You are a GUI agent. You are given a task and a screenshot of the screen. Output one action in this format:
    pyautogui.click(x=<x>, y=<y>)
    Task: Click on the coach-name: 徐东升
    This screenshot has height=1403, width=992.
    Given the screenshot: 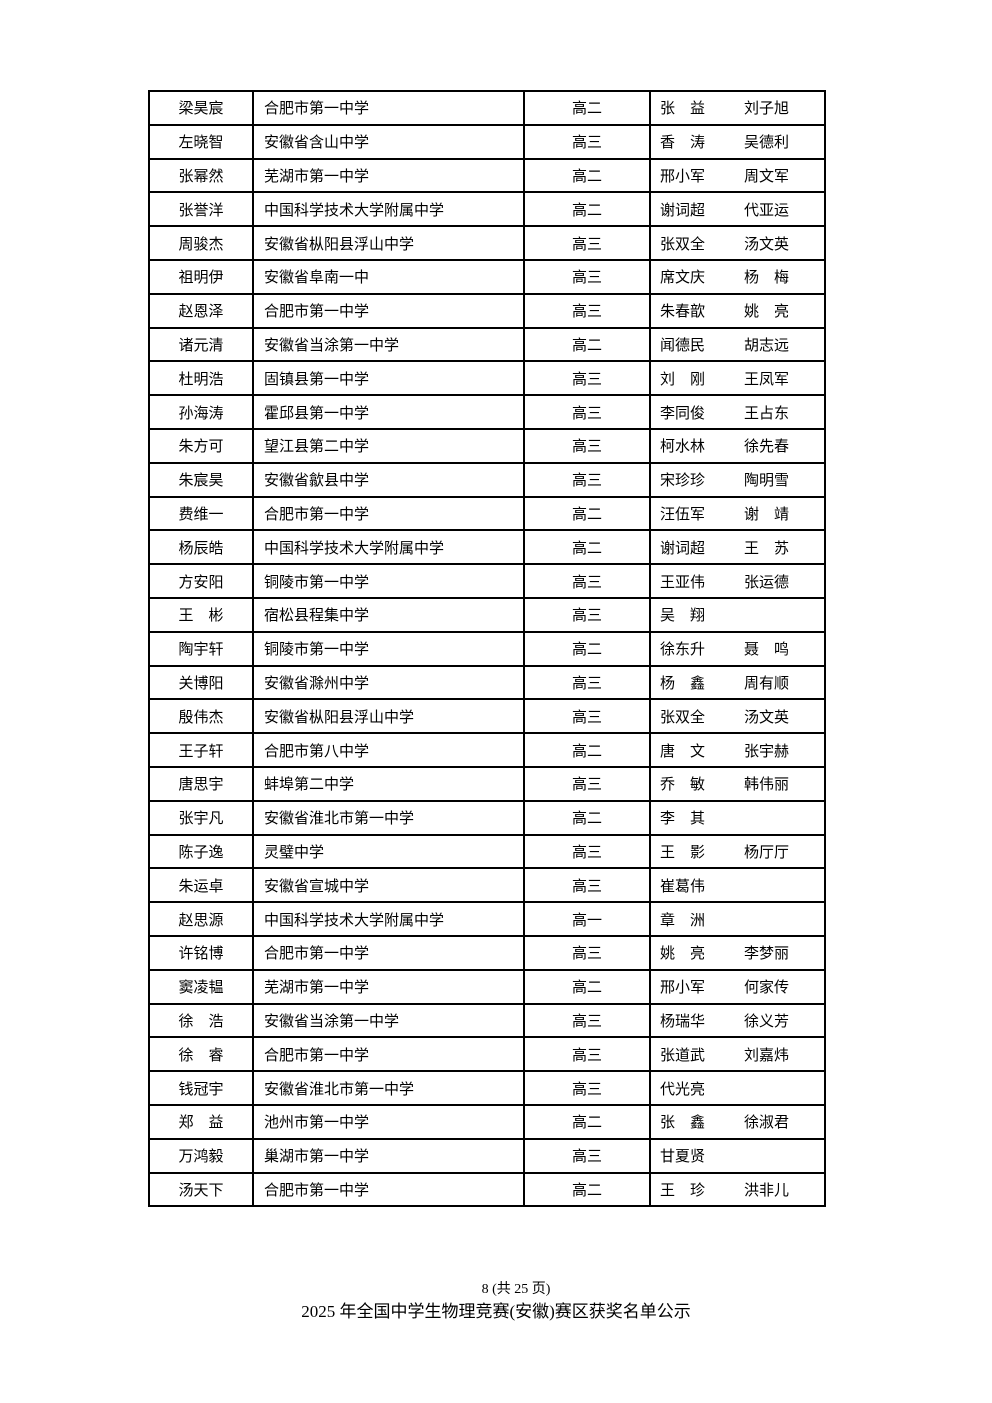 What is the action you would take?
    pyautogui.click(x=683, y=649)
    